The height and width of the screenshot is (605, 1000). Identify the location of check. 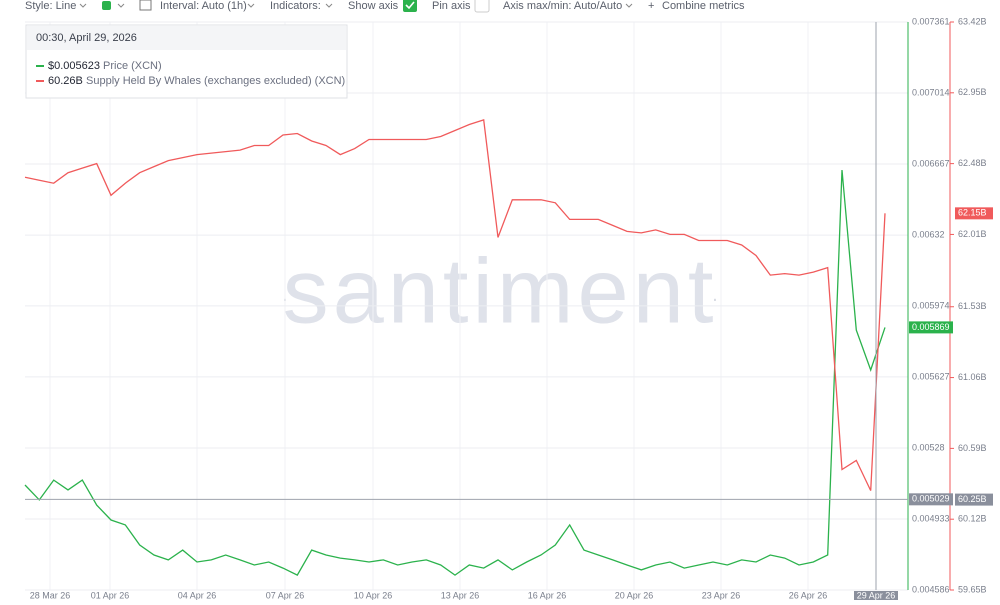
(410, 5).